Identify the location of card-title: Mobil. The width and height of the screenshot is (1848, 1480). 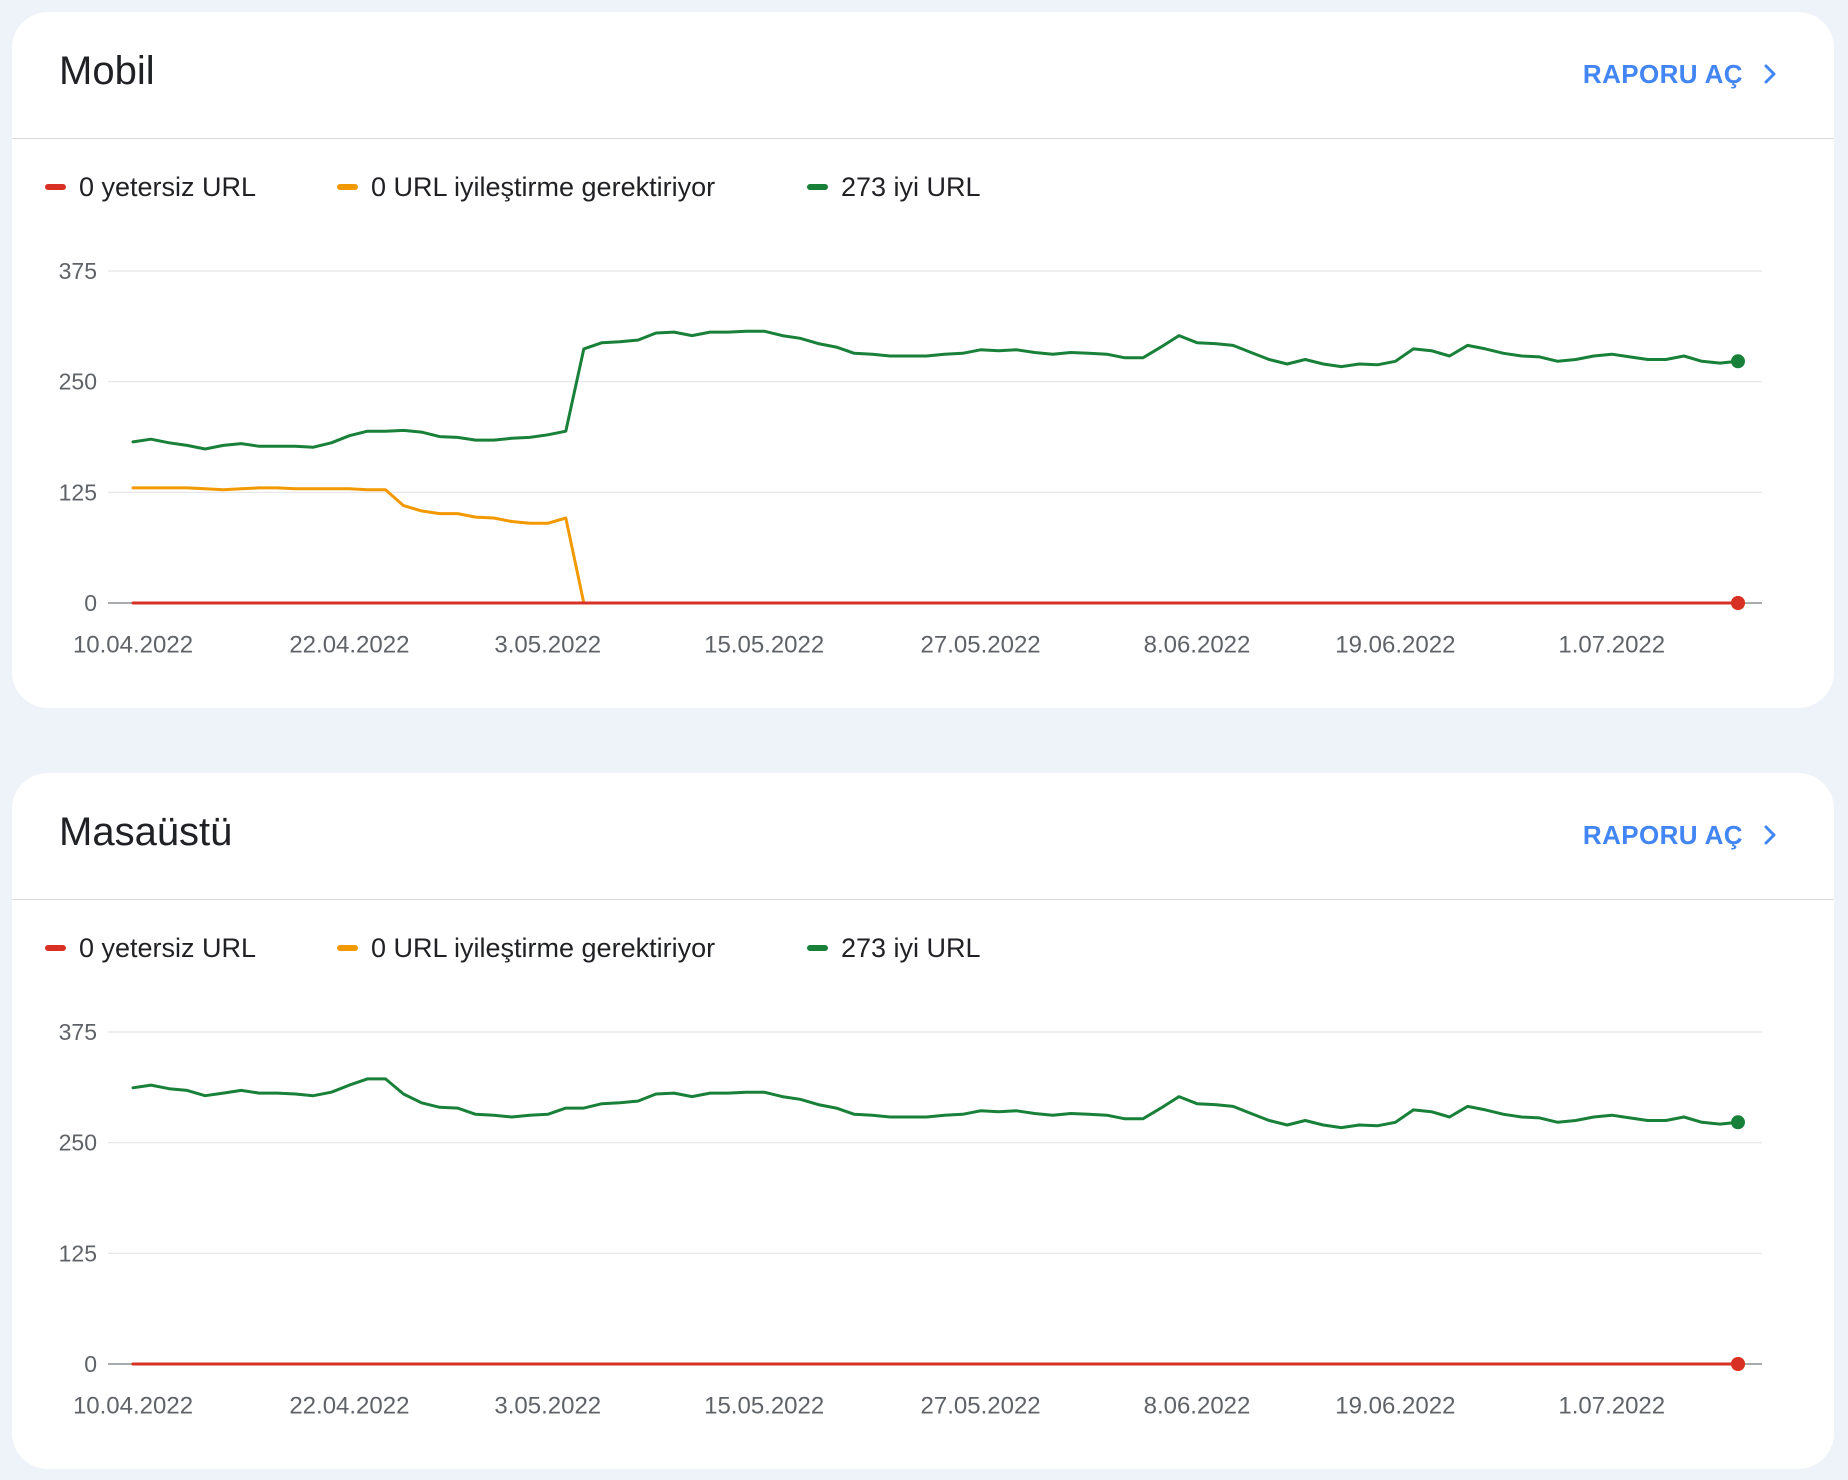
(107, 71).